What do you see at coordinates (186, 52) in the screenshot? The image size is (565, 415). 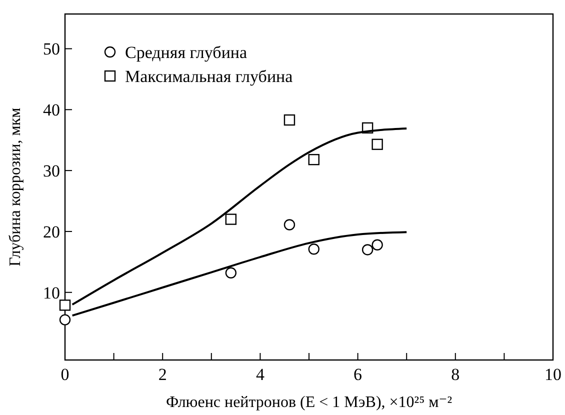 I see `legend-label: Средняя глубина` at bounding box center [186, 52].